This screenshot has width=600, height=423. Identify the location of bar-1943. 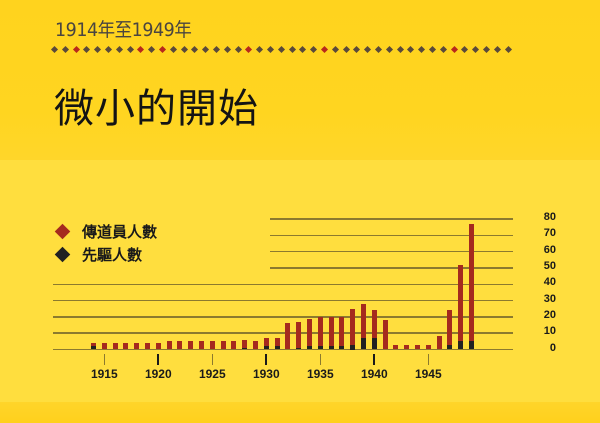
(407, 347).